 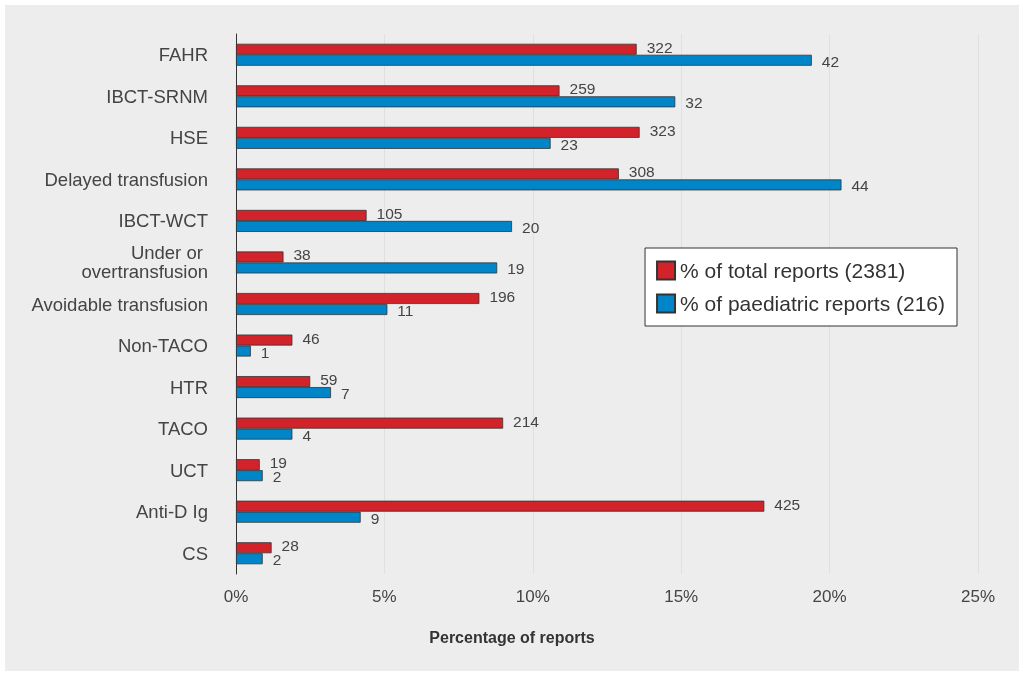 I want to click on annotation: 105, so click(x=389, y=213).